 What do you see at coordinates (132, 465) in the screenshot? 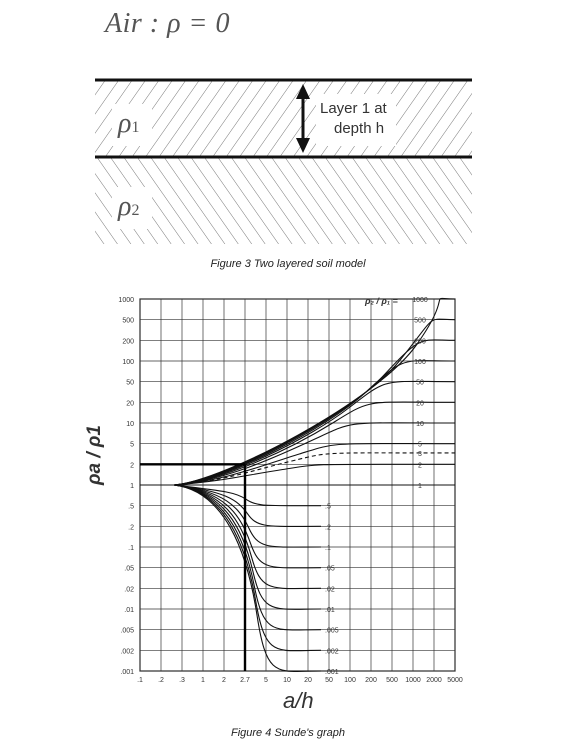
I see `y-tick-label: 2` at bounding box center [132, 465].